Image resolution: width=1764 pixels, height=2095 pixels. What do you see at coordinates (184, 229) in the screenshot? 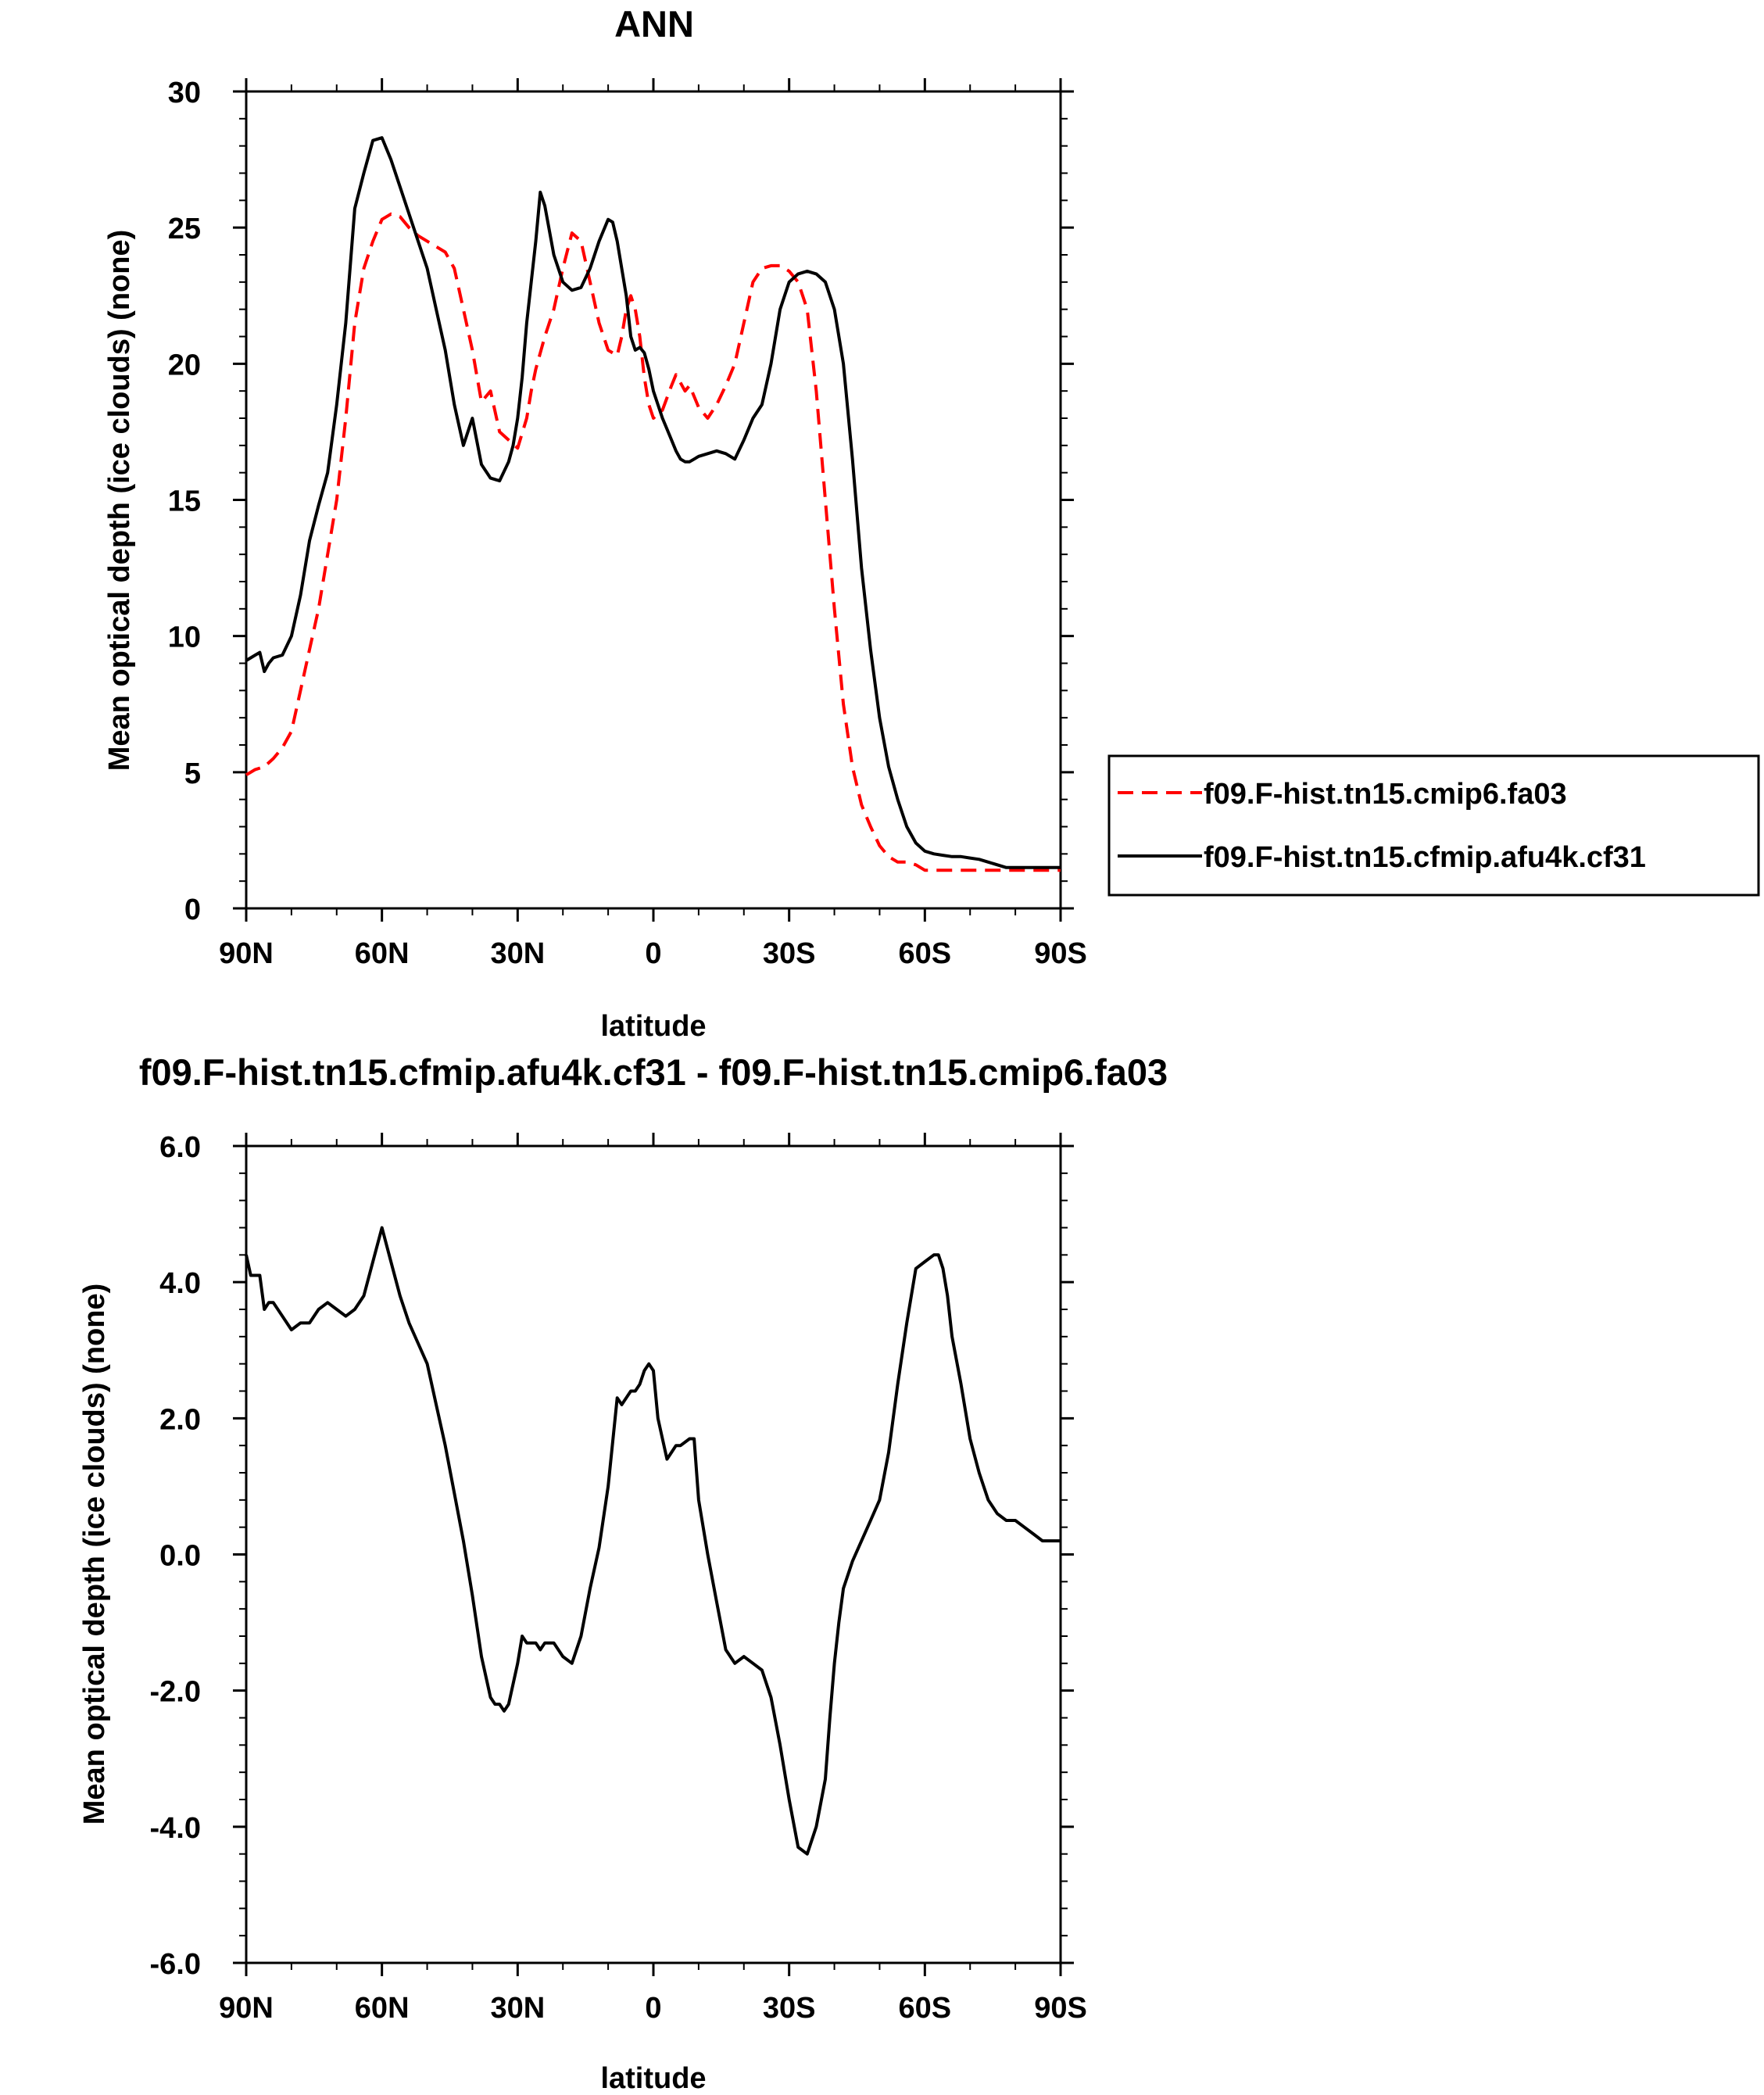
I see `y-tick-label: 25` at bounding box center [184, 229].